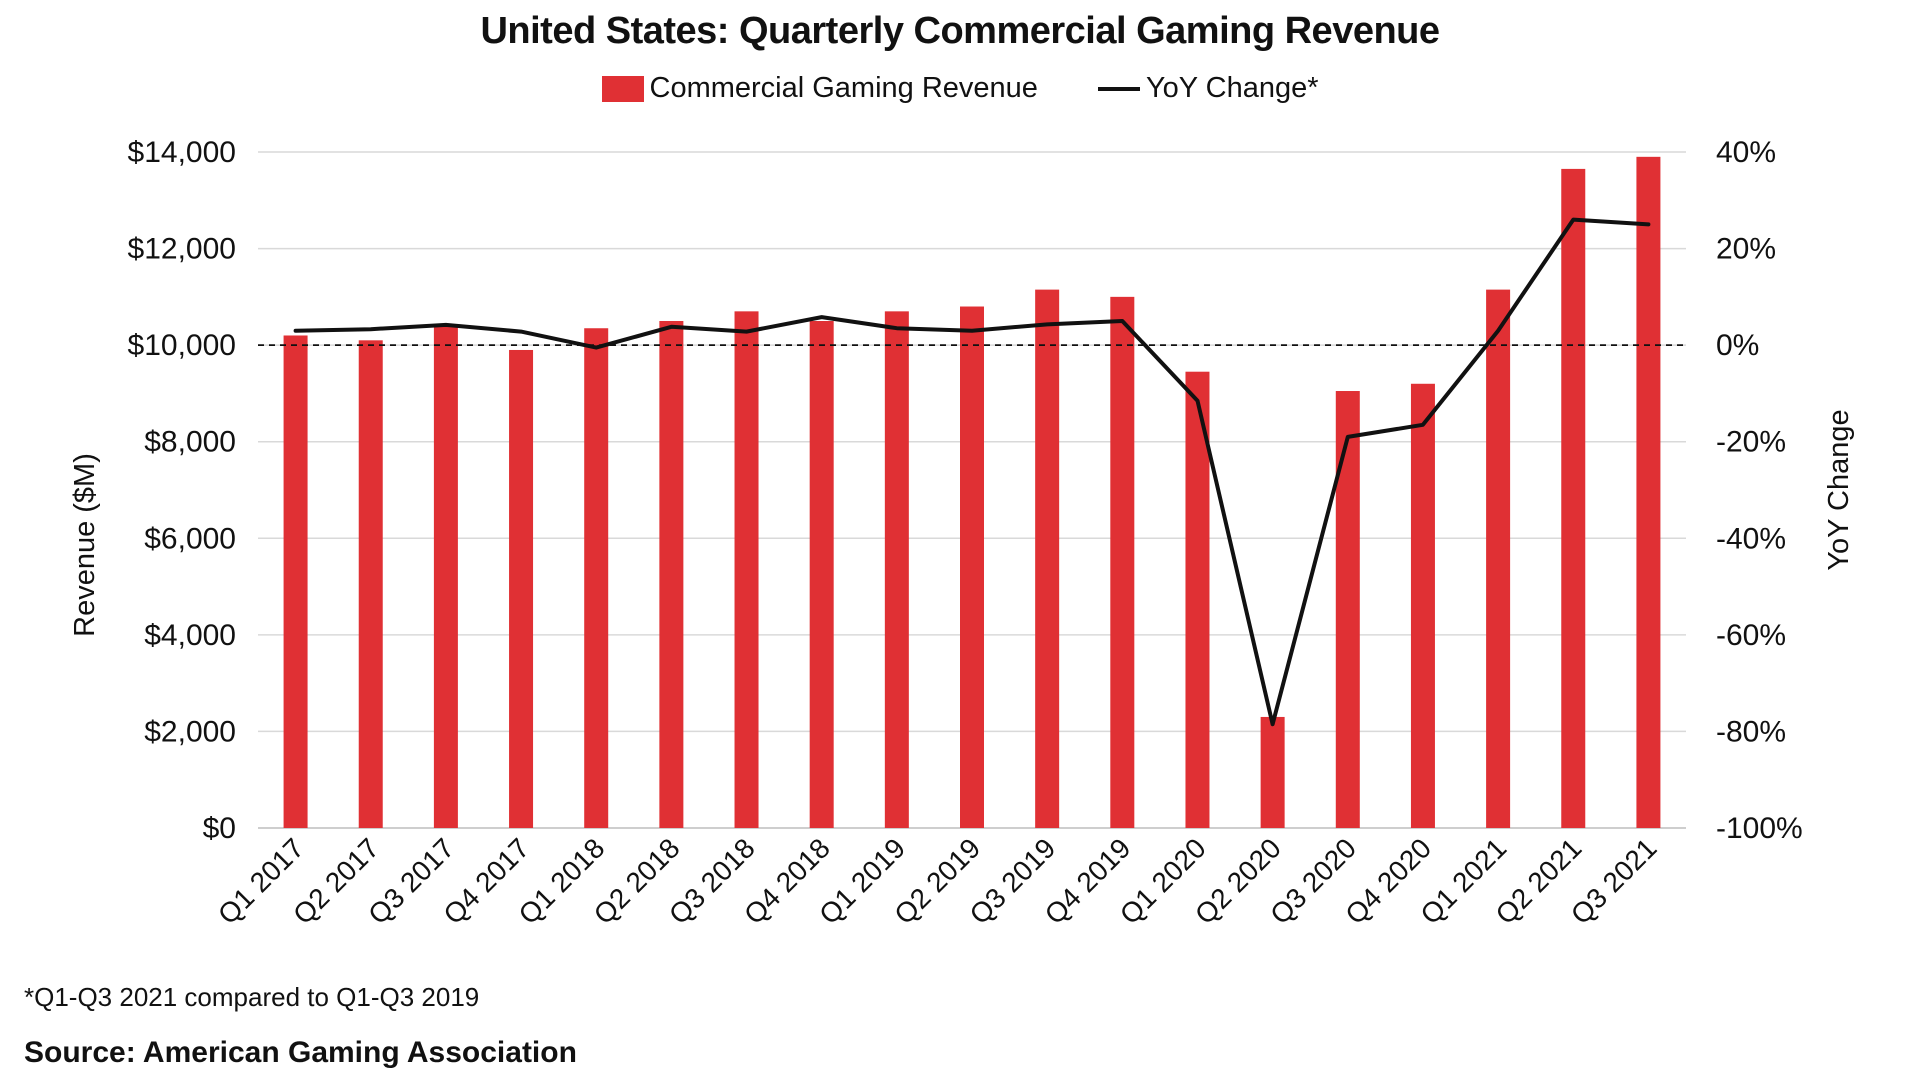 Image resolution: width=1920 pixels, height=1080 pixels. I want to click on y-tick-label-right: 0%, so click(1737, 345).